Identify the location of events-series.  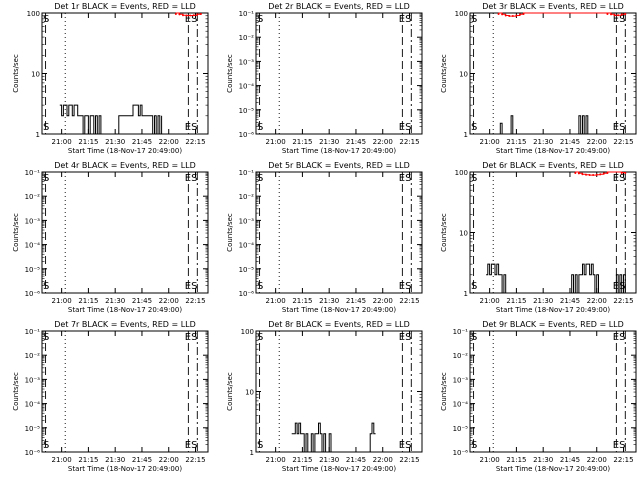
(556, 278).